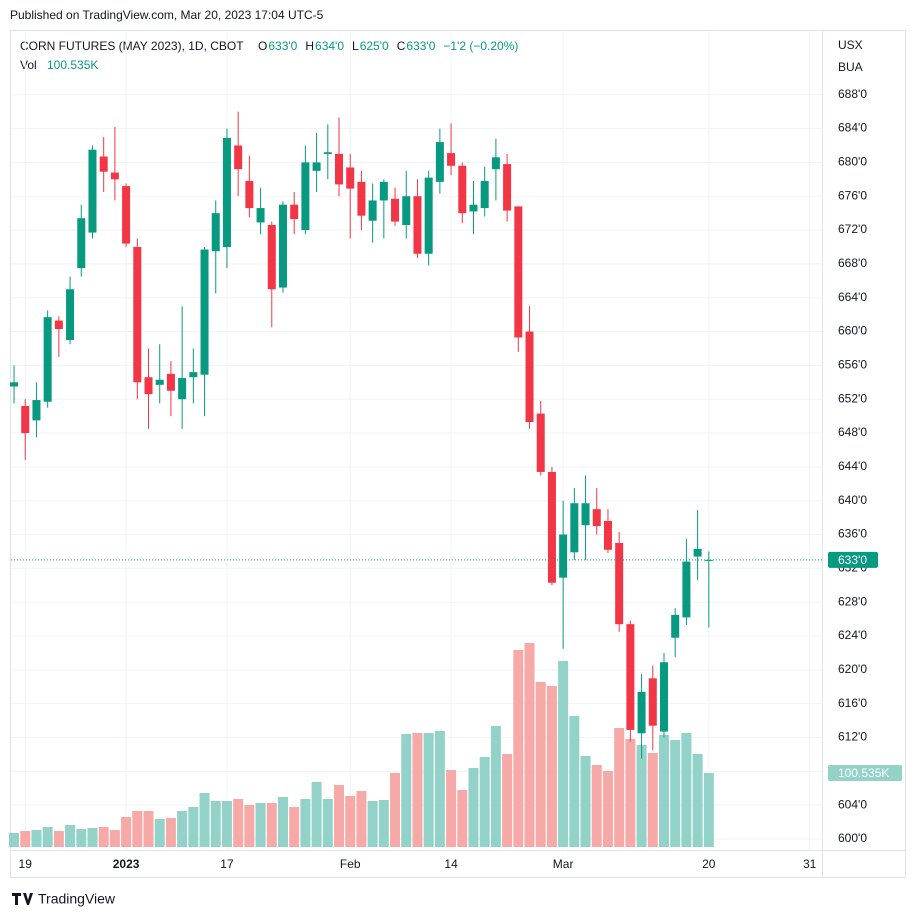  Describe the element at coordinates (852, 534) in the screenshot. I see `y-tick-label: 636'0` at that location.